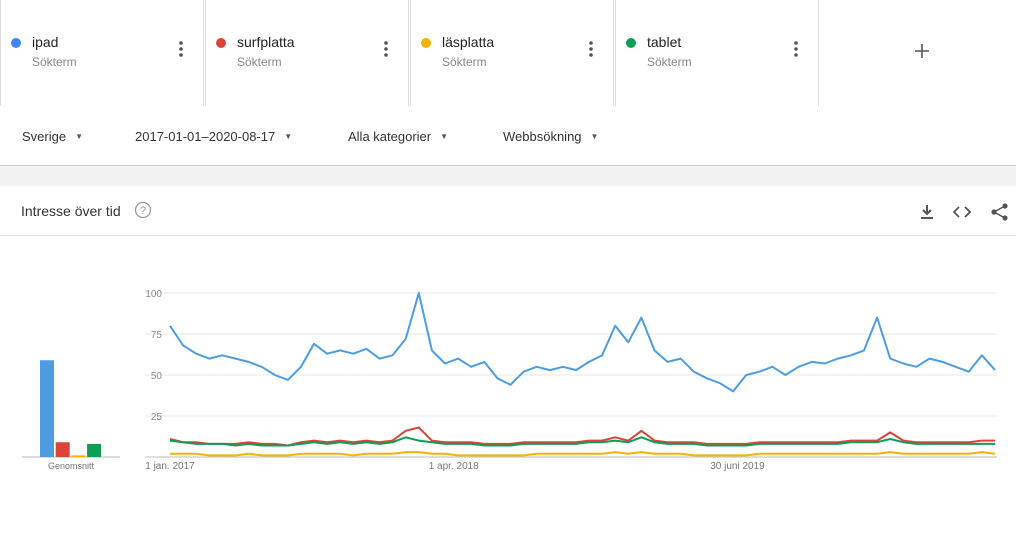 The width and height of the screenshot is (1016, 536). I want to click on help-icon: ?, so click(143, 210).